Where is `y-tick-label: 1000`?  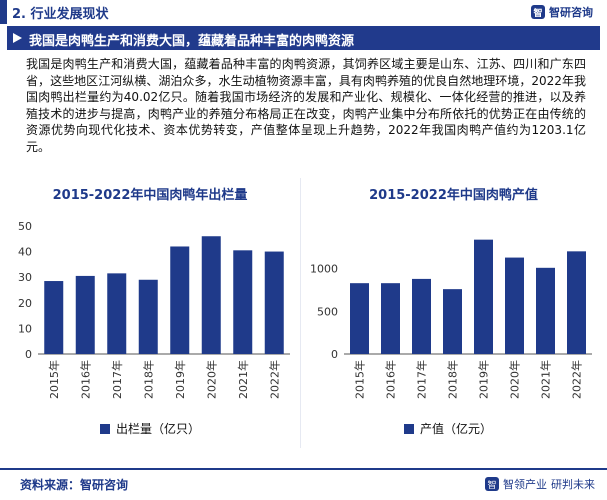 y-tick-label: 1000 is located at coordinates (324, 269).